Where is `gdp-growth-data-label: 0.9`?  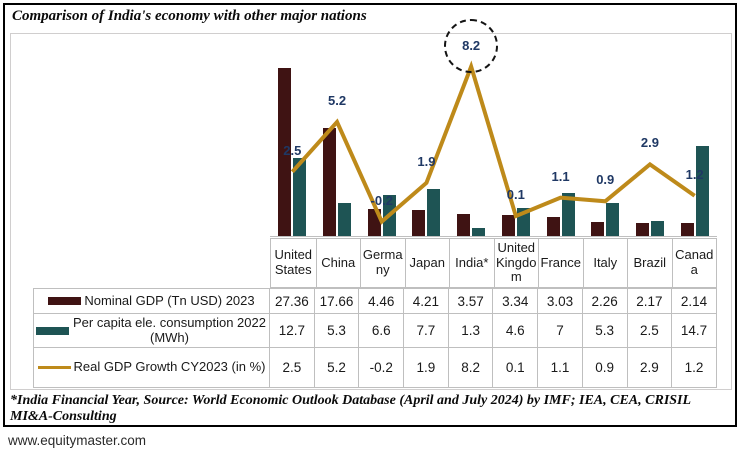 gdp-growth-data-label: 0.9 is located at coordinates (605, 180).